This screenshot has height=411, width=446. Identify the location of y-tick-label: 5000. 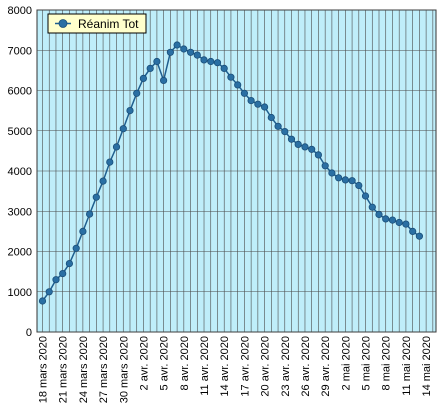
(20, 132).